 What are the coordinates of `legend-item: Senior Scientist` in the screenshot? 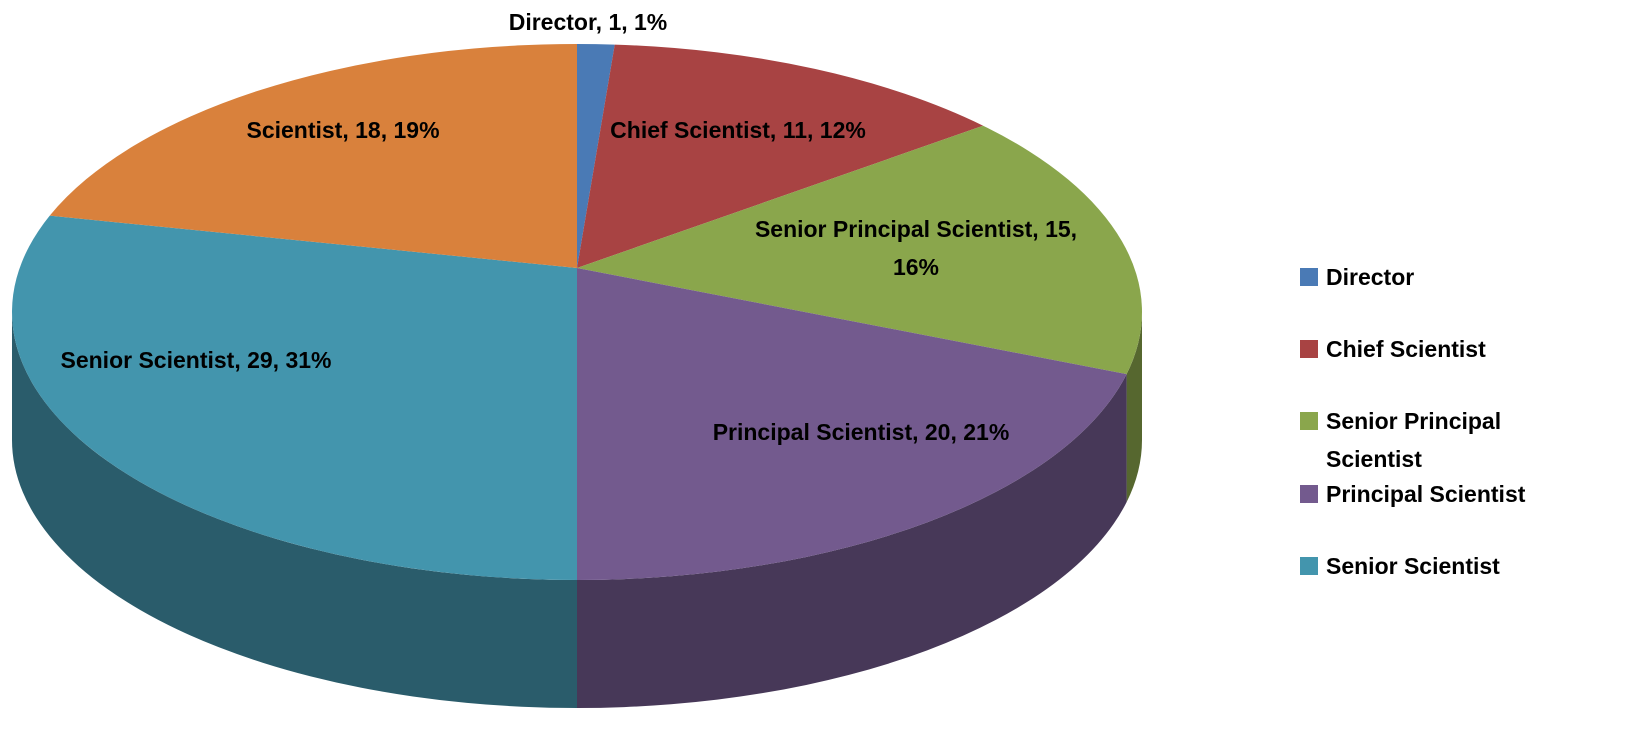 It's located at (1433, 566).